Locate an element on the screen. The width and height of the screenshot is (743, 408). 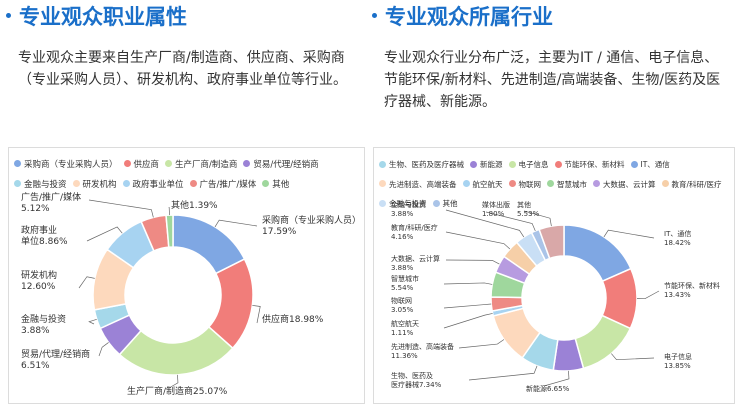
slice-label: 节能环保、新材料 is located at coordinates (692, 285).